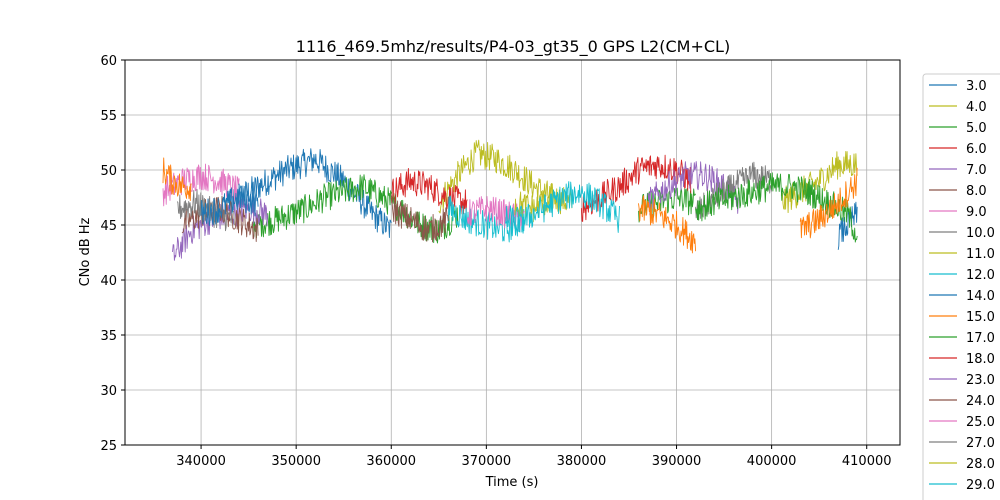 This screenshot has height=500, width=1000. Describe the element at coordinates (980, 443) in the screenshot. I see `legend-label: 27.0` at that location.